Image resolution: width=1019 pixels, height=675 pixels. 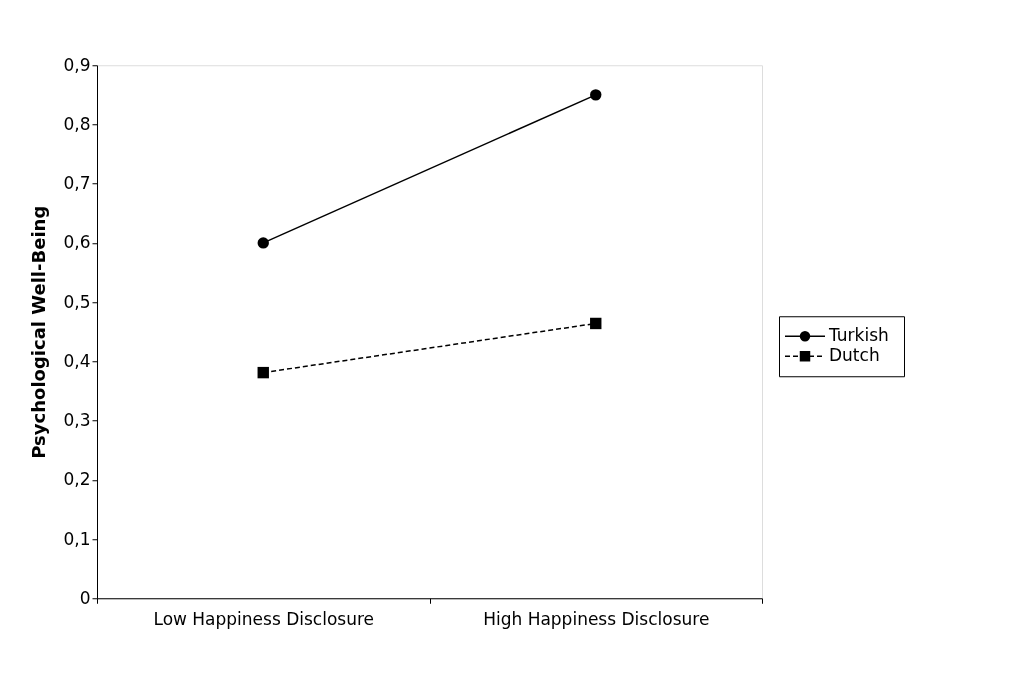 I want to click on y-tick-label: 0,8, so click(x=77, y=123).